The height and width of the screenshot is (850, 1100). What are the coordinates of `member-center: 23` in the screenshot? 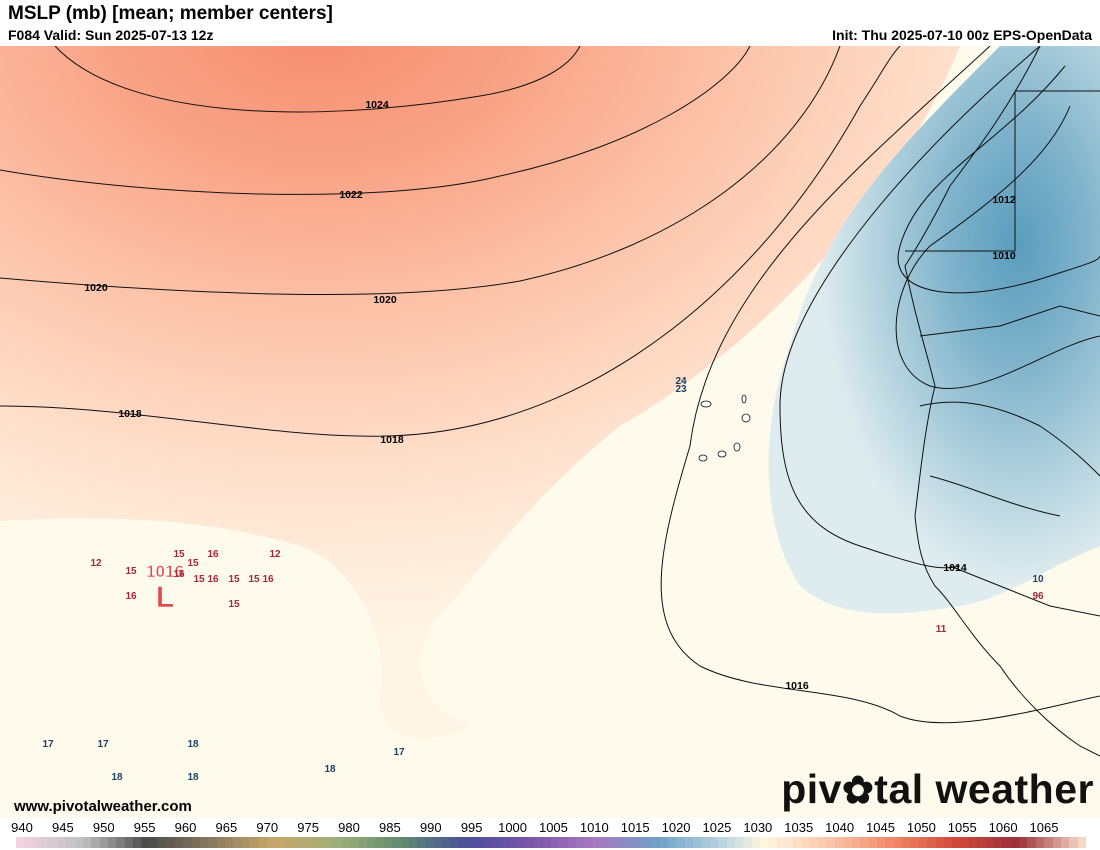 It's located at (681, 389).